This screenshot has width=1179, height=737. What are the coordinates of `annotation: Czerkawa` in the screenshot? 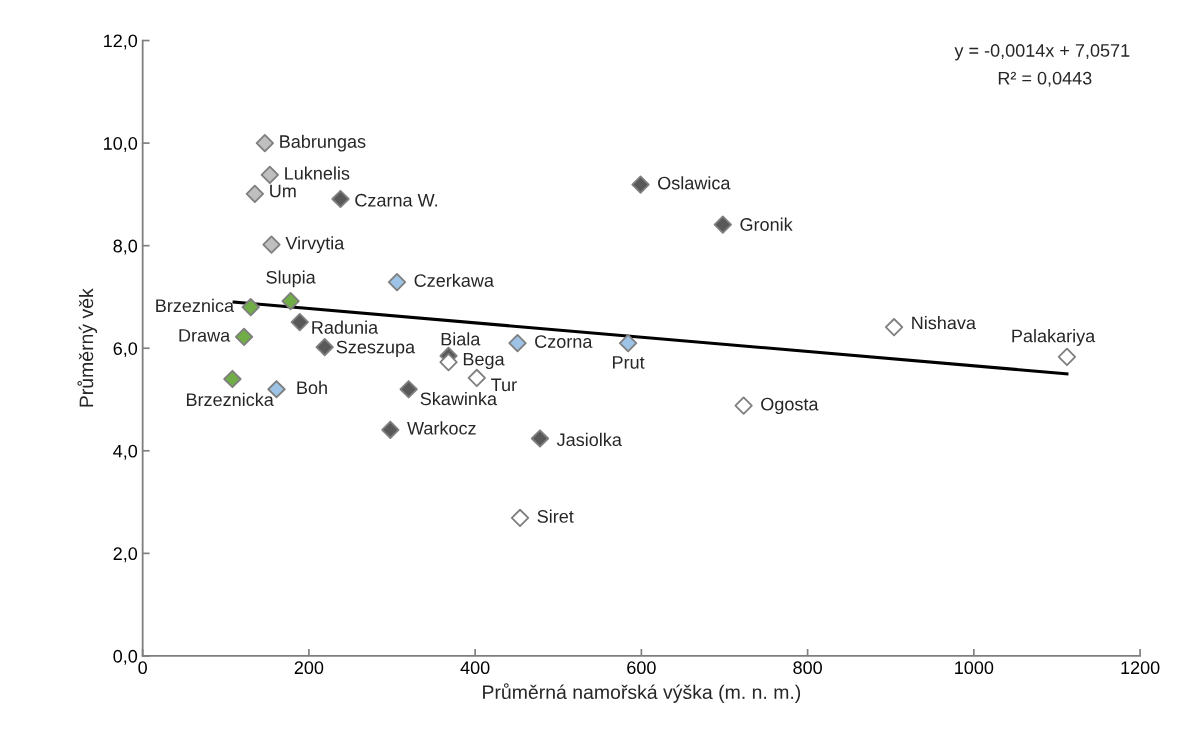 It's located at (454, 280).